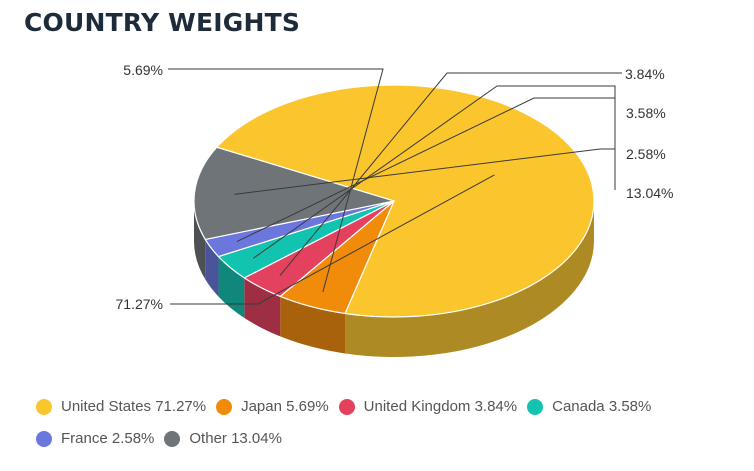 The width and height of the screenshot is (754, 471). Describe the element at coordinates (440, 406) in the screenshot. I see `legend-label: United Kingdom 3.84%` at that location.